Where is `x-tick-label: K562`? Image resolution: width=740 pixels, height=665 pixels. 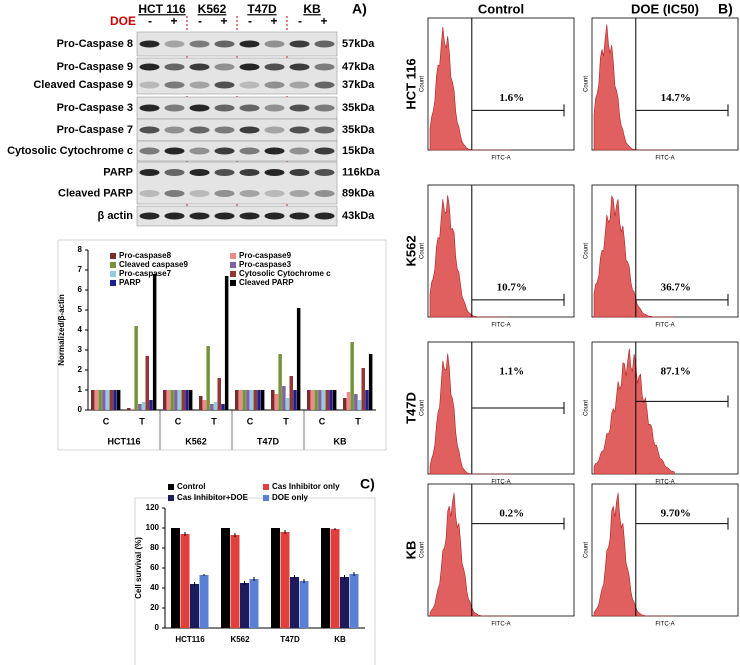 x-tick-label: K562 is located at coordinates (240, 639).